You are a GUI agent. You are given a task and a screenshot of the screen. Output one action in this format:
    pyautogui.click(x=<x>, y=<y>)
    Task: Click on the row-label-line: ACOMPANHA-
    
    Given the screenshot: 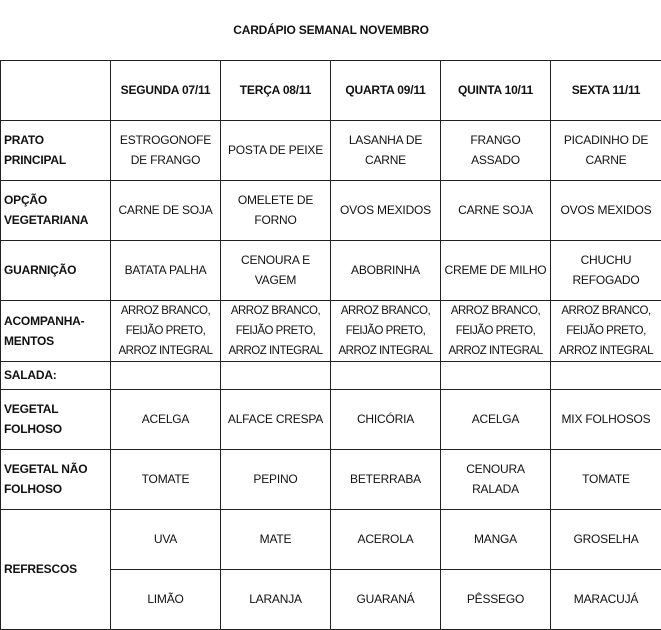 What is the action you would take?
    pyautogui.click(x=57, y=321)
    